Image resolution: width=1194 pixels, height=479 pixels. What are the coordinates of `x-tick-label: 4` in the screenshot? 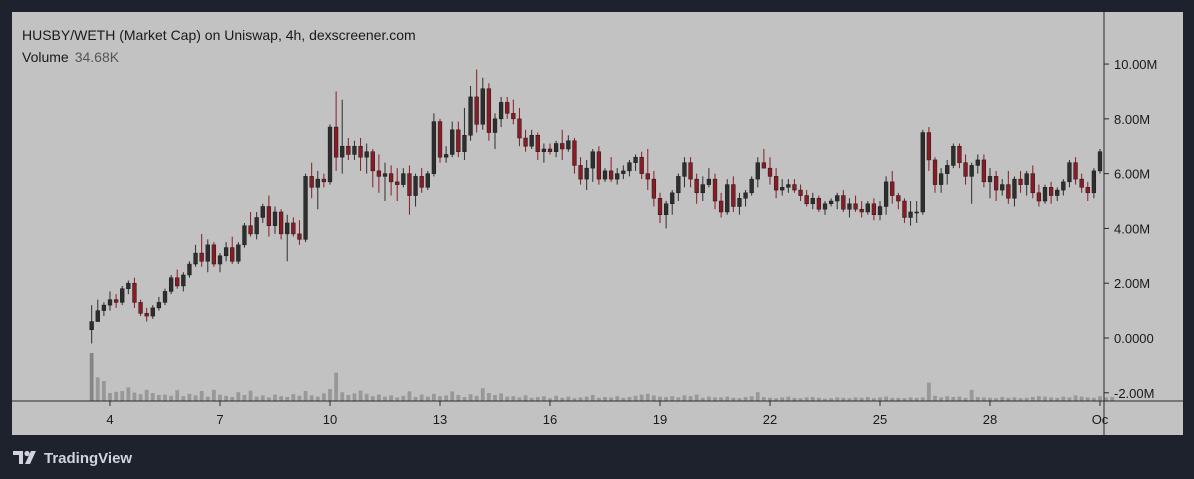 It's located at (109, 419).